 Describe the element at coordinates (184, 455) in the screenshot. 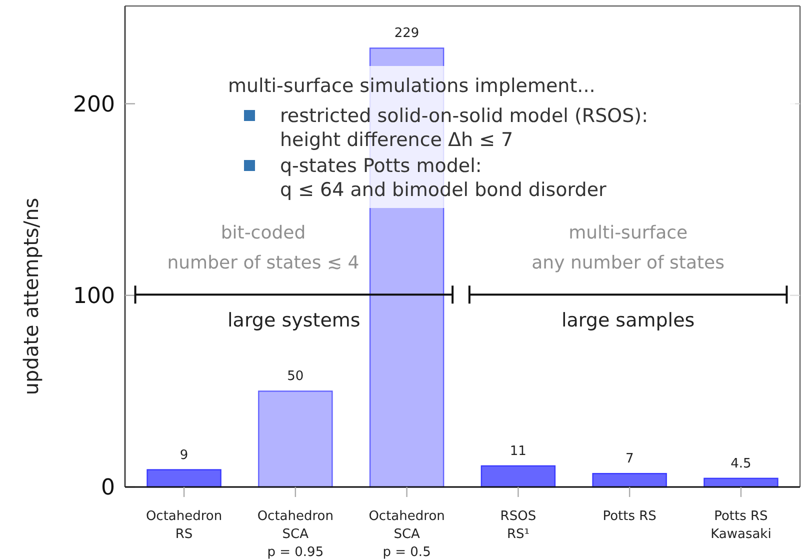

I see `data-label: 9` at that location.